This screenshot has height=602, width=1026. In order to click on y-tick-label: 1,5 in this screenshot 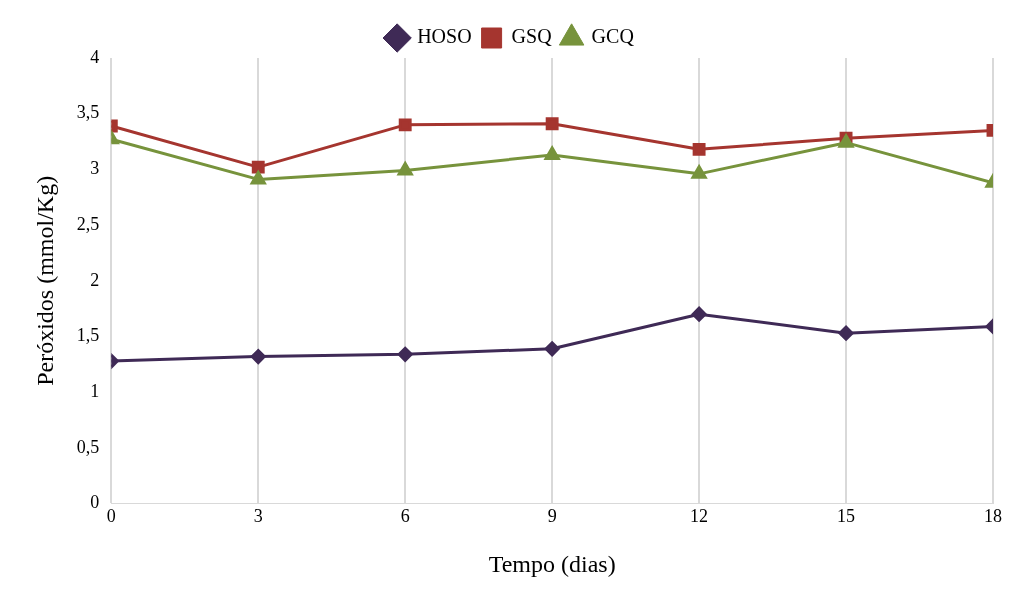, I will do `click(88, 335)`.